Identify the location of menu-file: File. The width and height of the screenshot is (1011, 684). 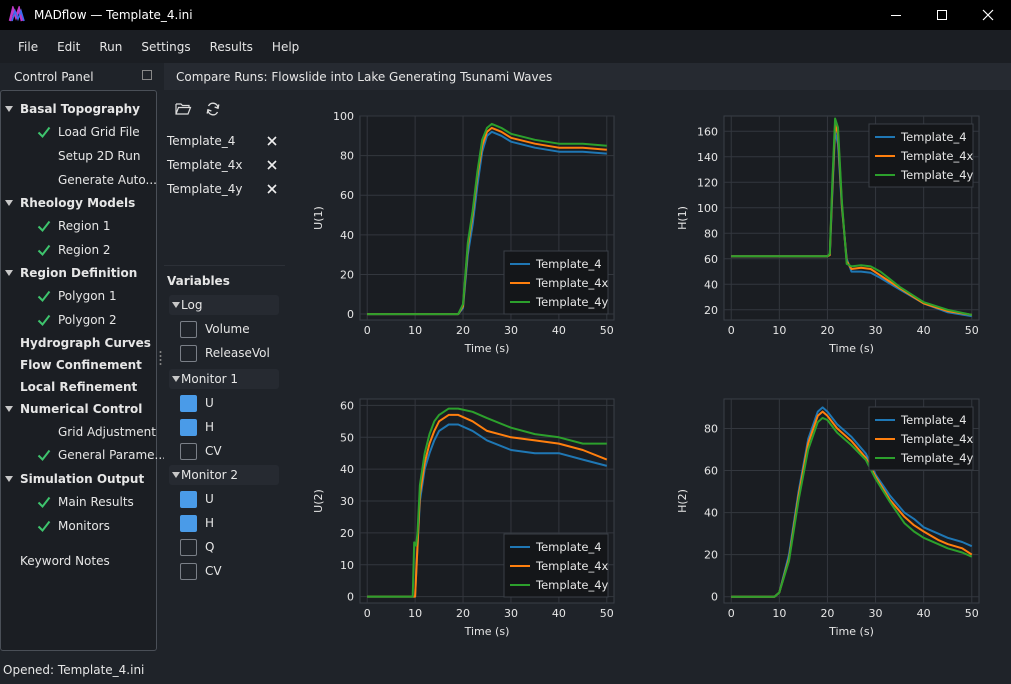
(28, 46).